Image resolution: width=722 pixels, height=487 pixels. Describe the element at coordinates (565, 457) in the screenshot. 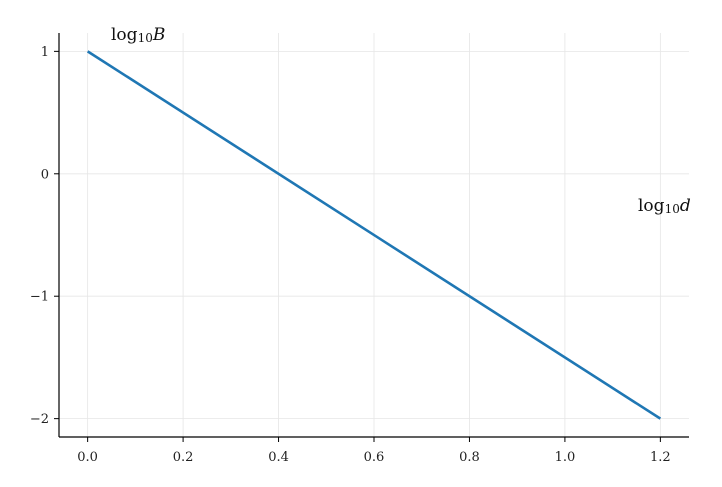

I see `x-tick-label: 1.0` at that location.